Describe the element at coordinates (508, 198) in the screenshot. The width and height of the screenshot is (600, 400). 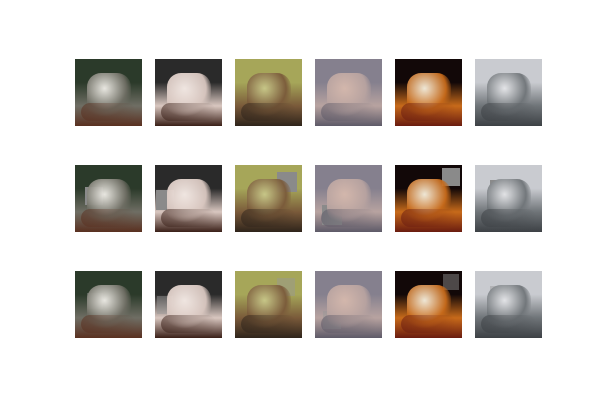
I see `image-r2-c6` at that location.